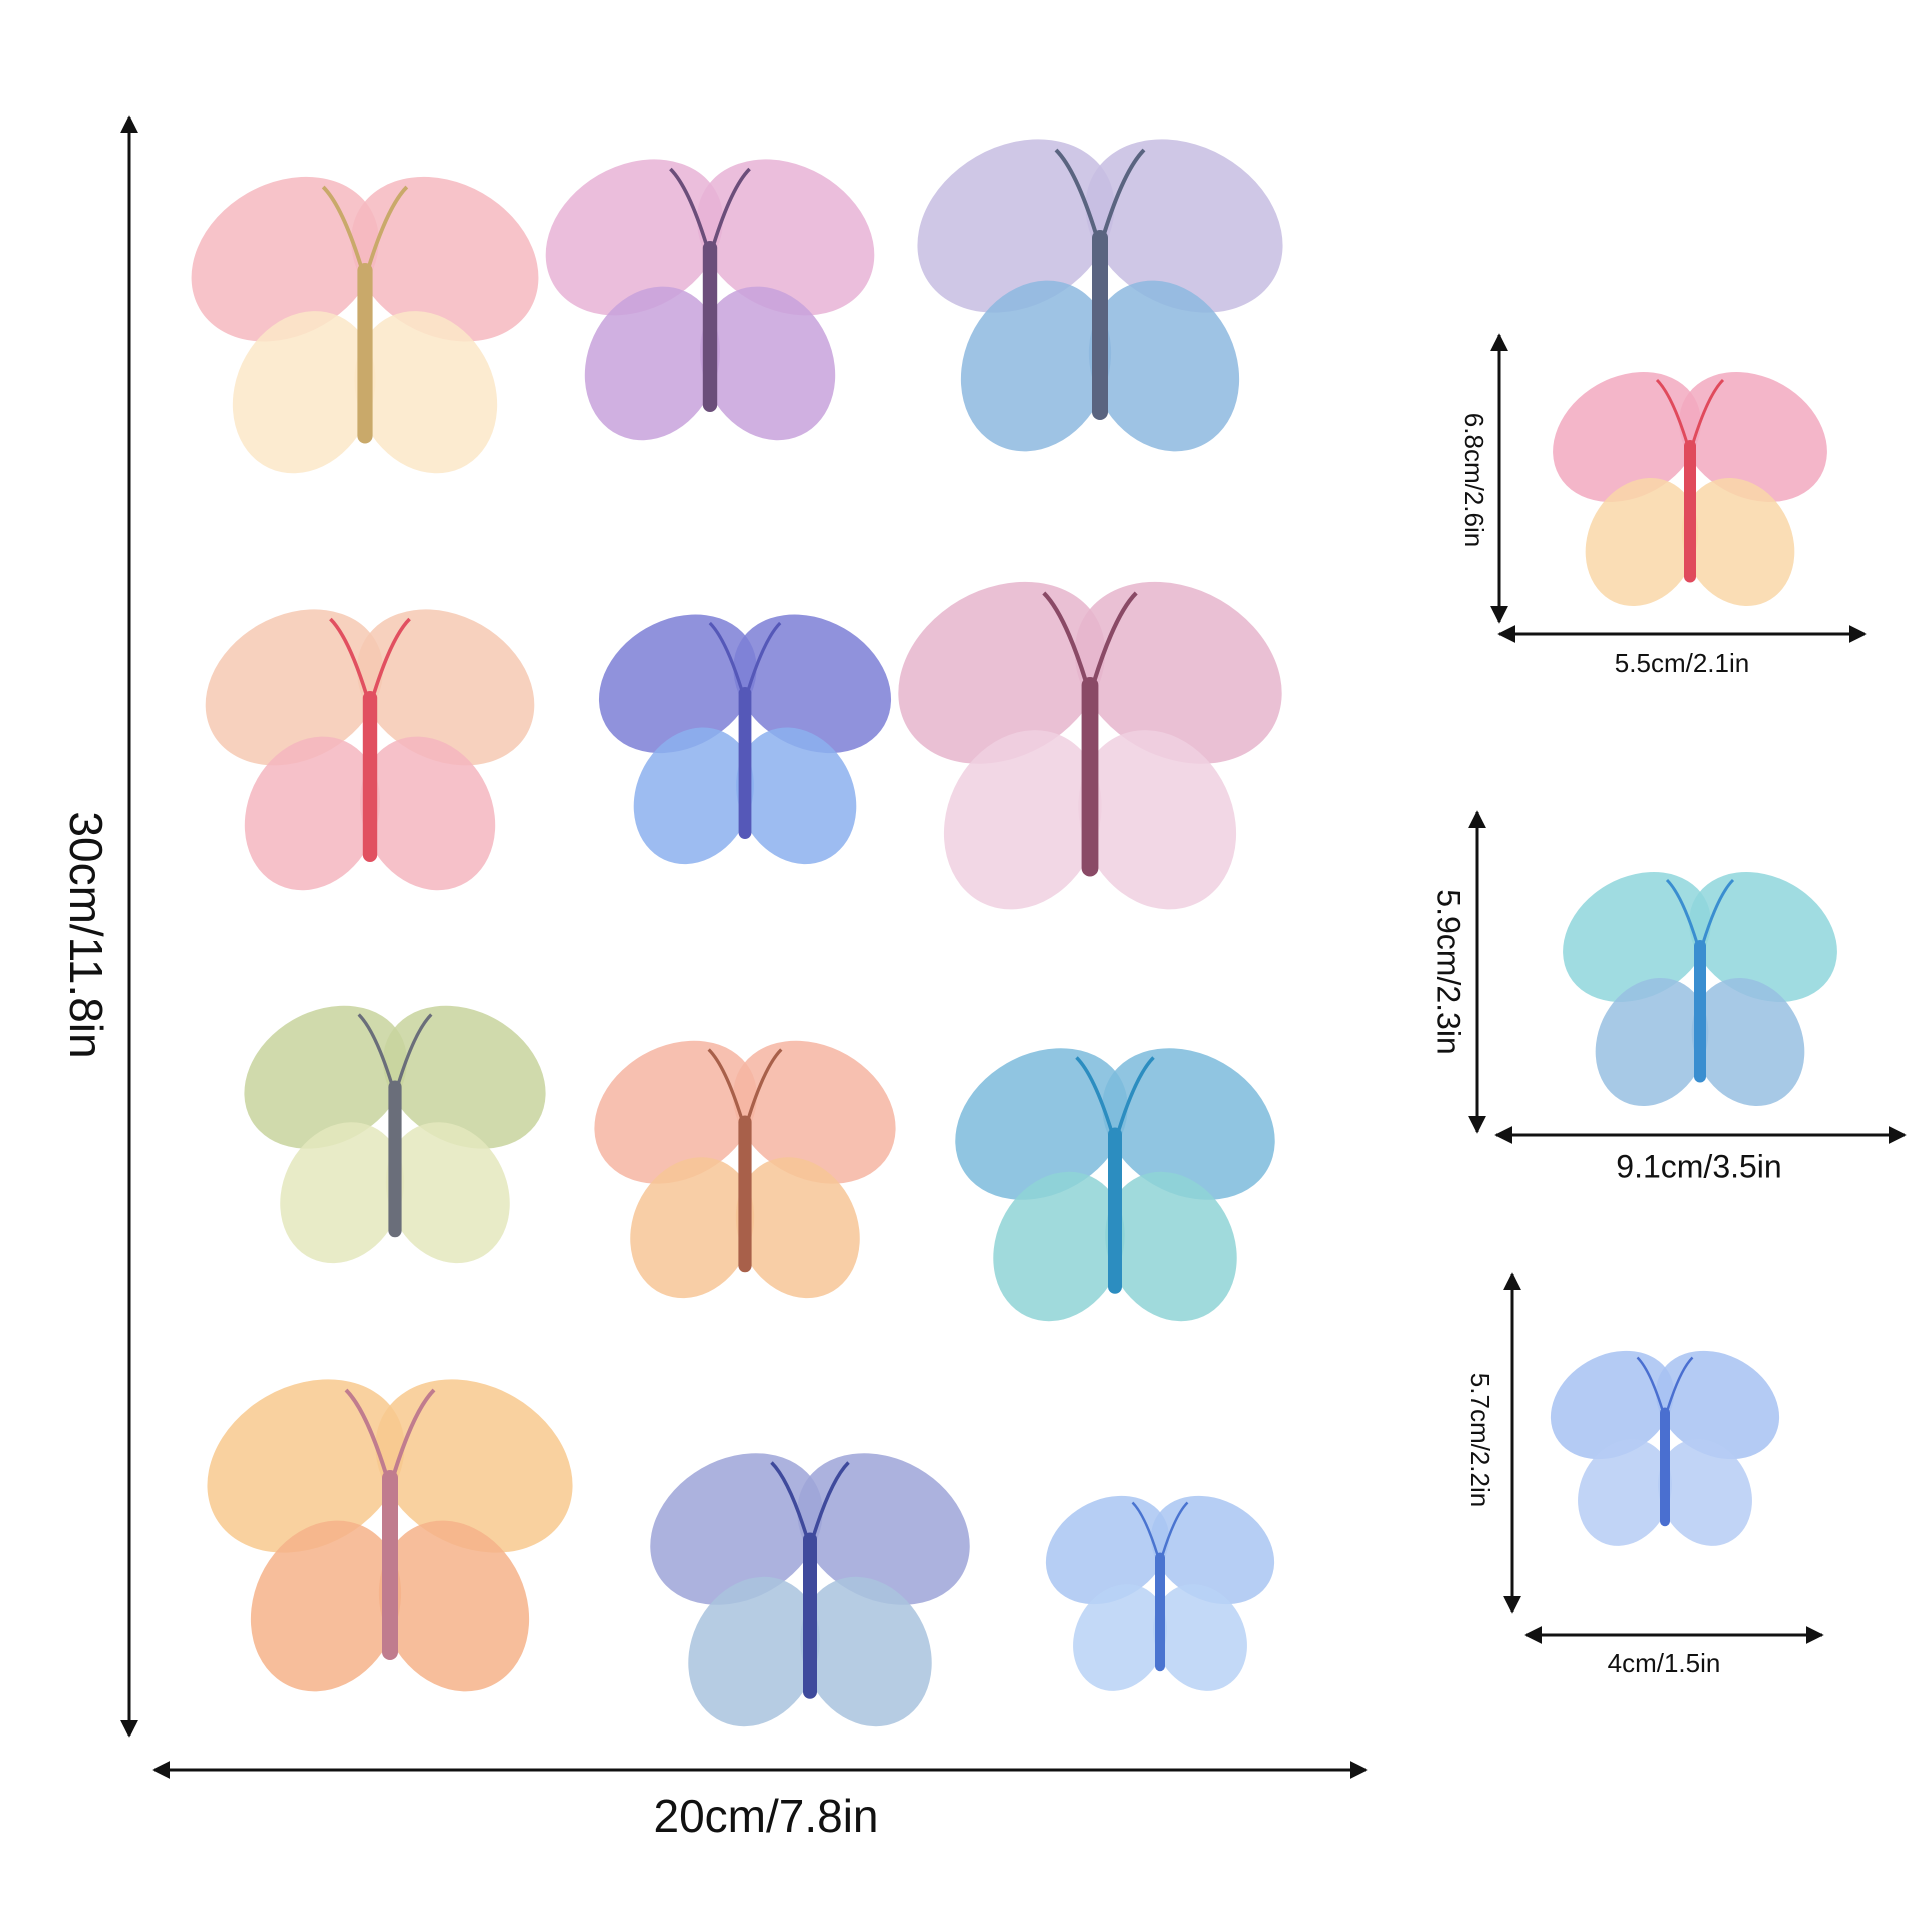 The image size is (1920, 1919). I want to click on dimension-label: 5.9cm/2.3in, so click(1449, 971).